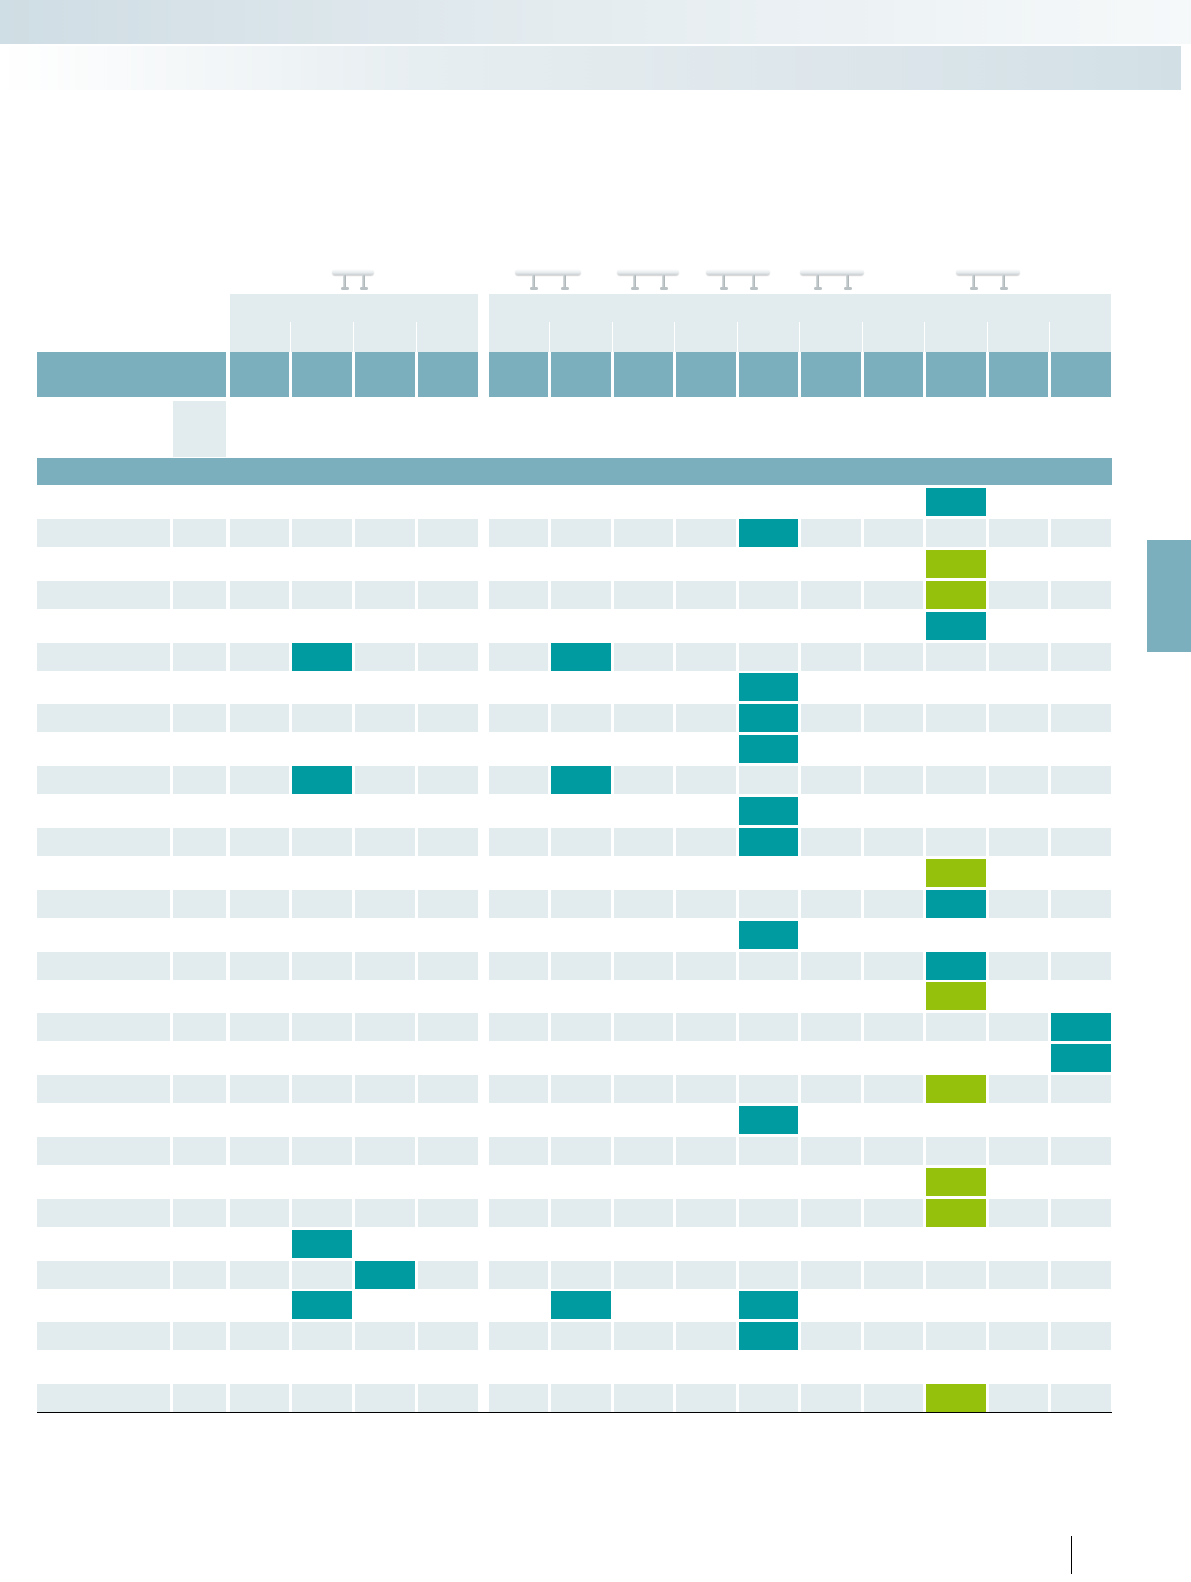 The image size is (1191, 1582). Describe the element at coordinates (131, 374) in the screenshot. I see `header-label-cell` at that location.